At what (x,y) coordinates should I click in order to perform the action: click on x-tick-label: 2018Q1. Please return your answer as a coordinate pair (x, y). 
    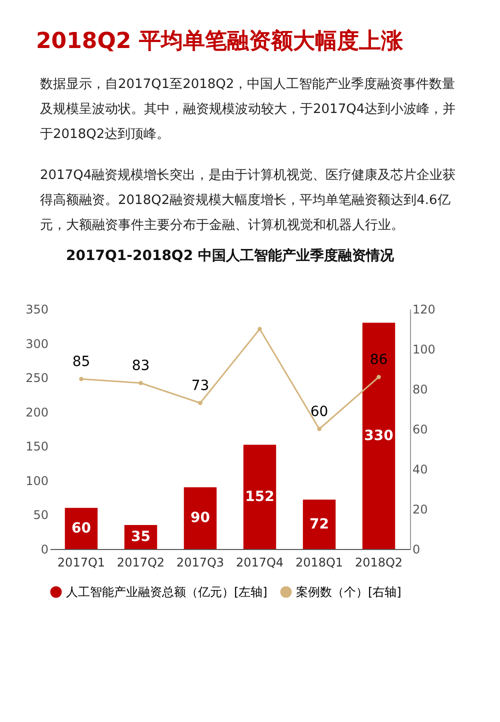
    Looking at the image, I should click on (319, 563).